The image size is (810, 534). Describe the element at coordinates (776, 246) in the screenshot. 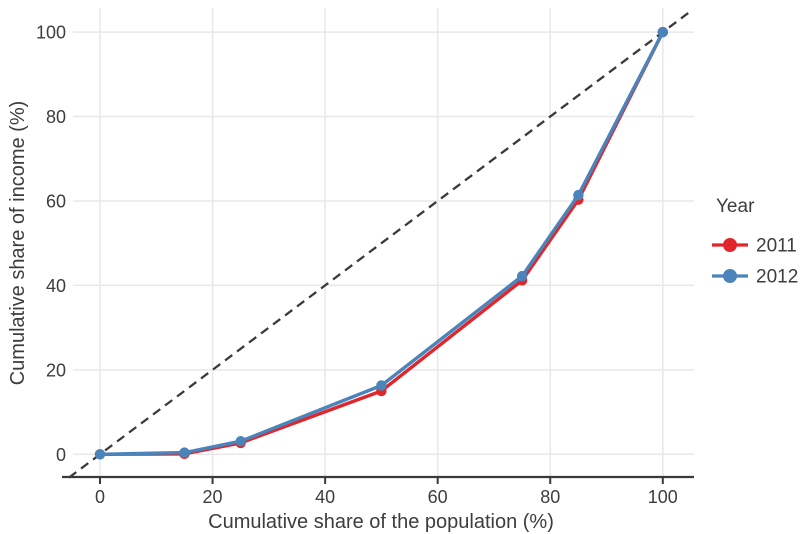

I see `legend-label-2011: 2011` at that location.